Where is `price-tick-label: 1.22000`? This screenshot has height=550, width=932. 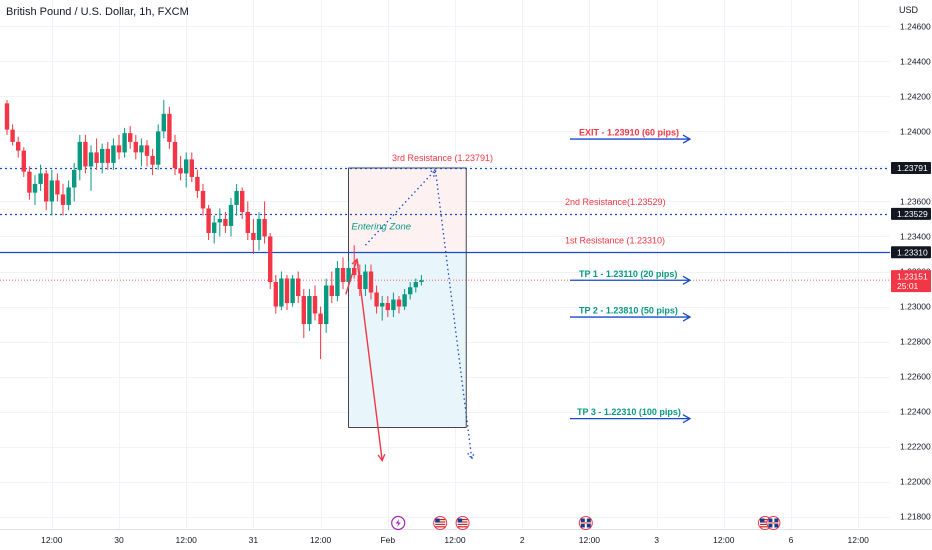
price-tick-label: 1.22000 is located at coordinates (915, 482).